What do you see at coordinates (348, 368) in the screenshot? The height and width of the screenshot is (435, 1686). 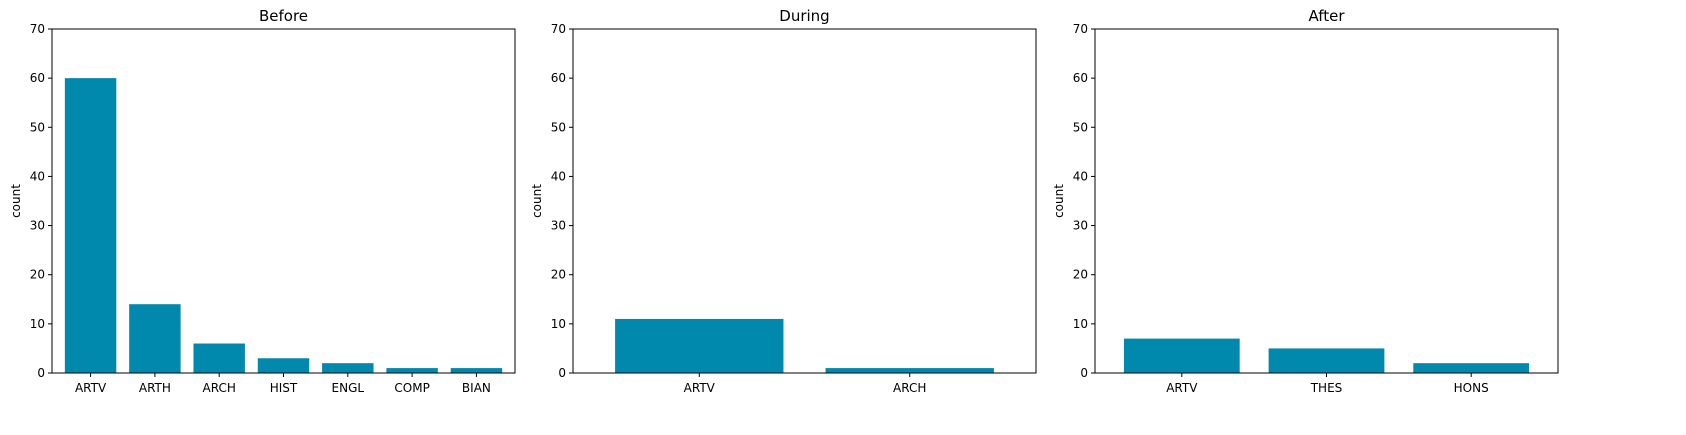 I see `bar-engl` at bounding box center [348, 368].